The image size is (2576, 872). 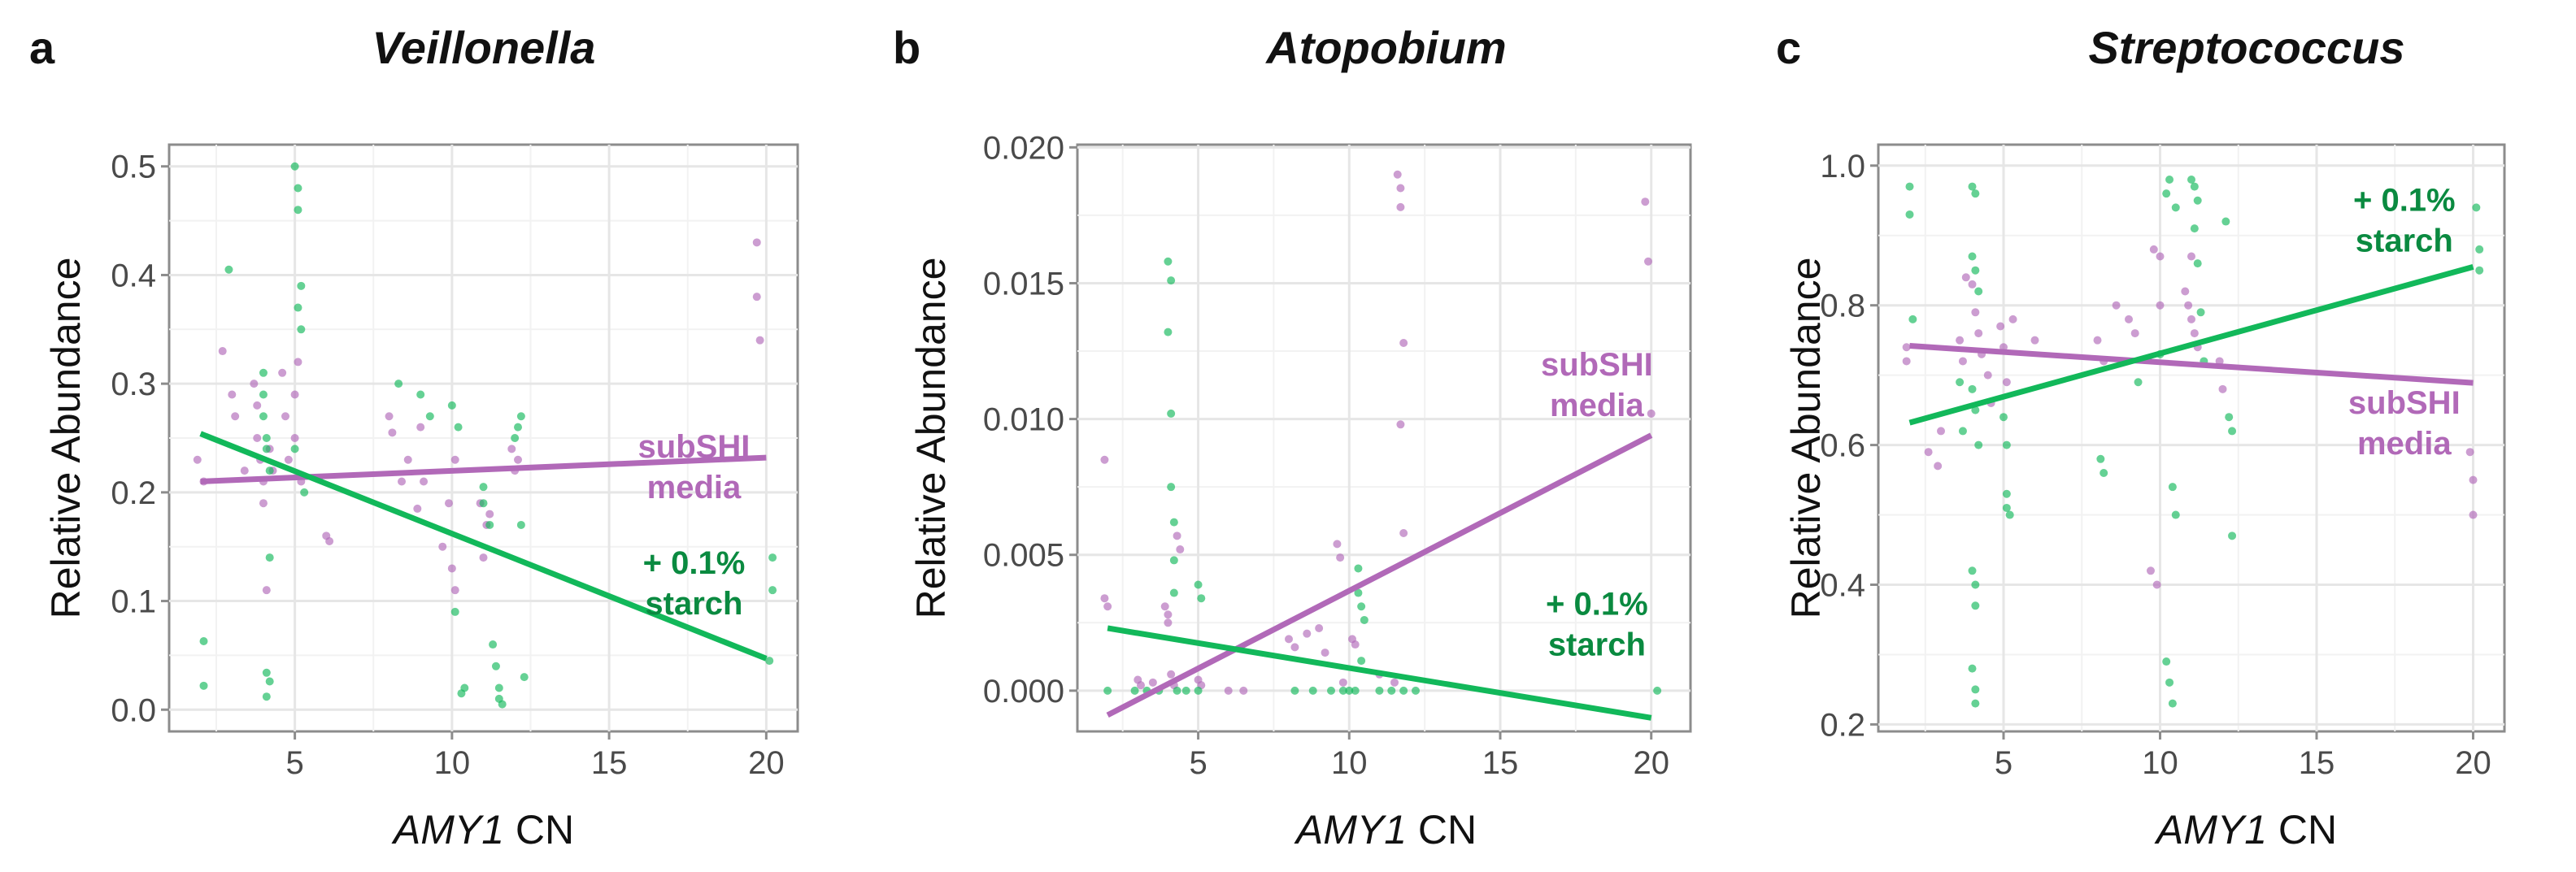 What do you see at coordinates (695, 467) in the screenshot?
I see `panel-a-annotation-subSHI: subSHI media` at bounding box center [695, 467].